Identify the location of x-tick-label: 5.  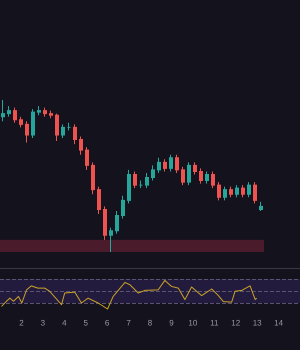
(85, 323).